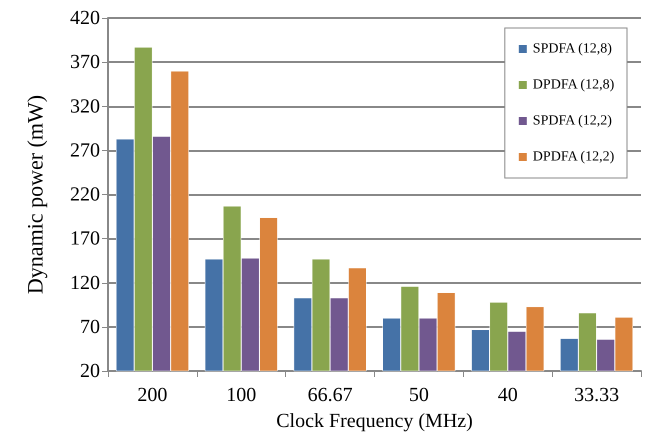 The height and width of the screenshot is (442, 659). I want to click on x-tick-label: 66.67, so click(330, 395).